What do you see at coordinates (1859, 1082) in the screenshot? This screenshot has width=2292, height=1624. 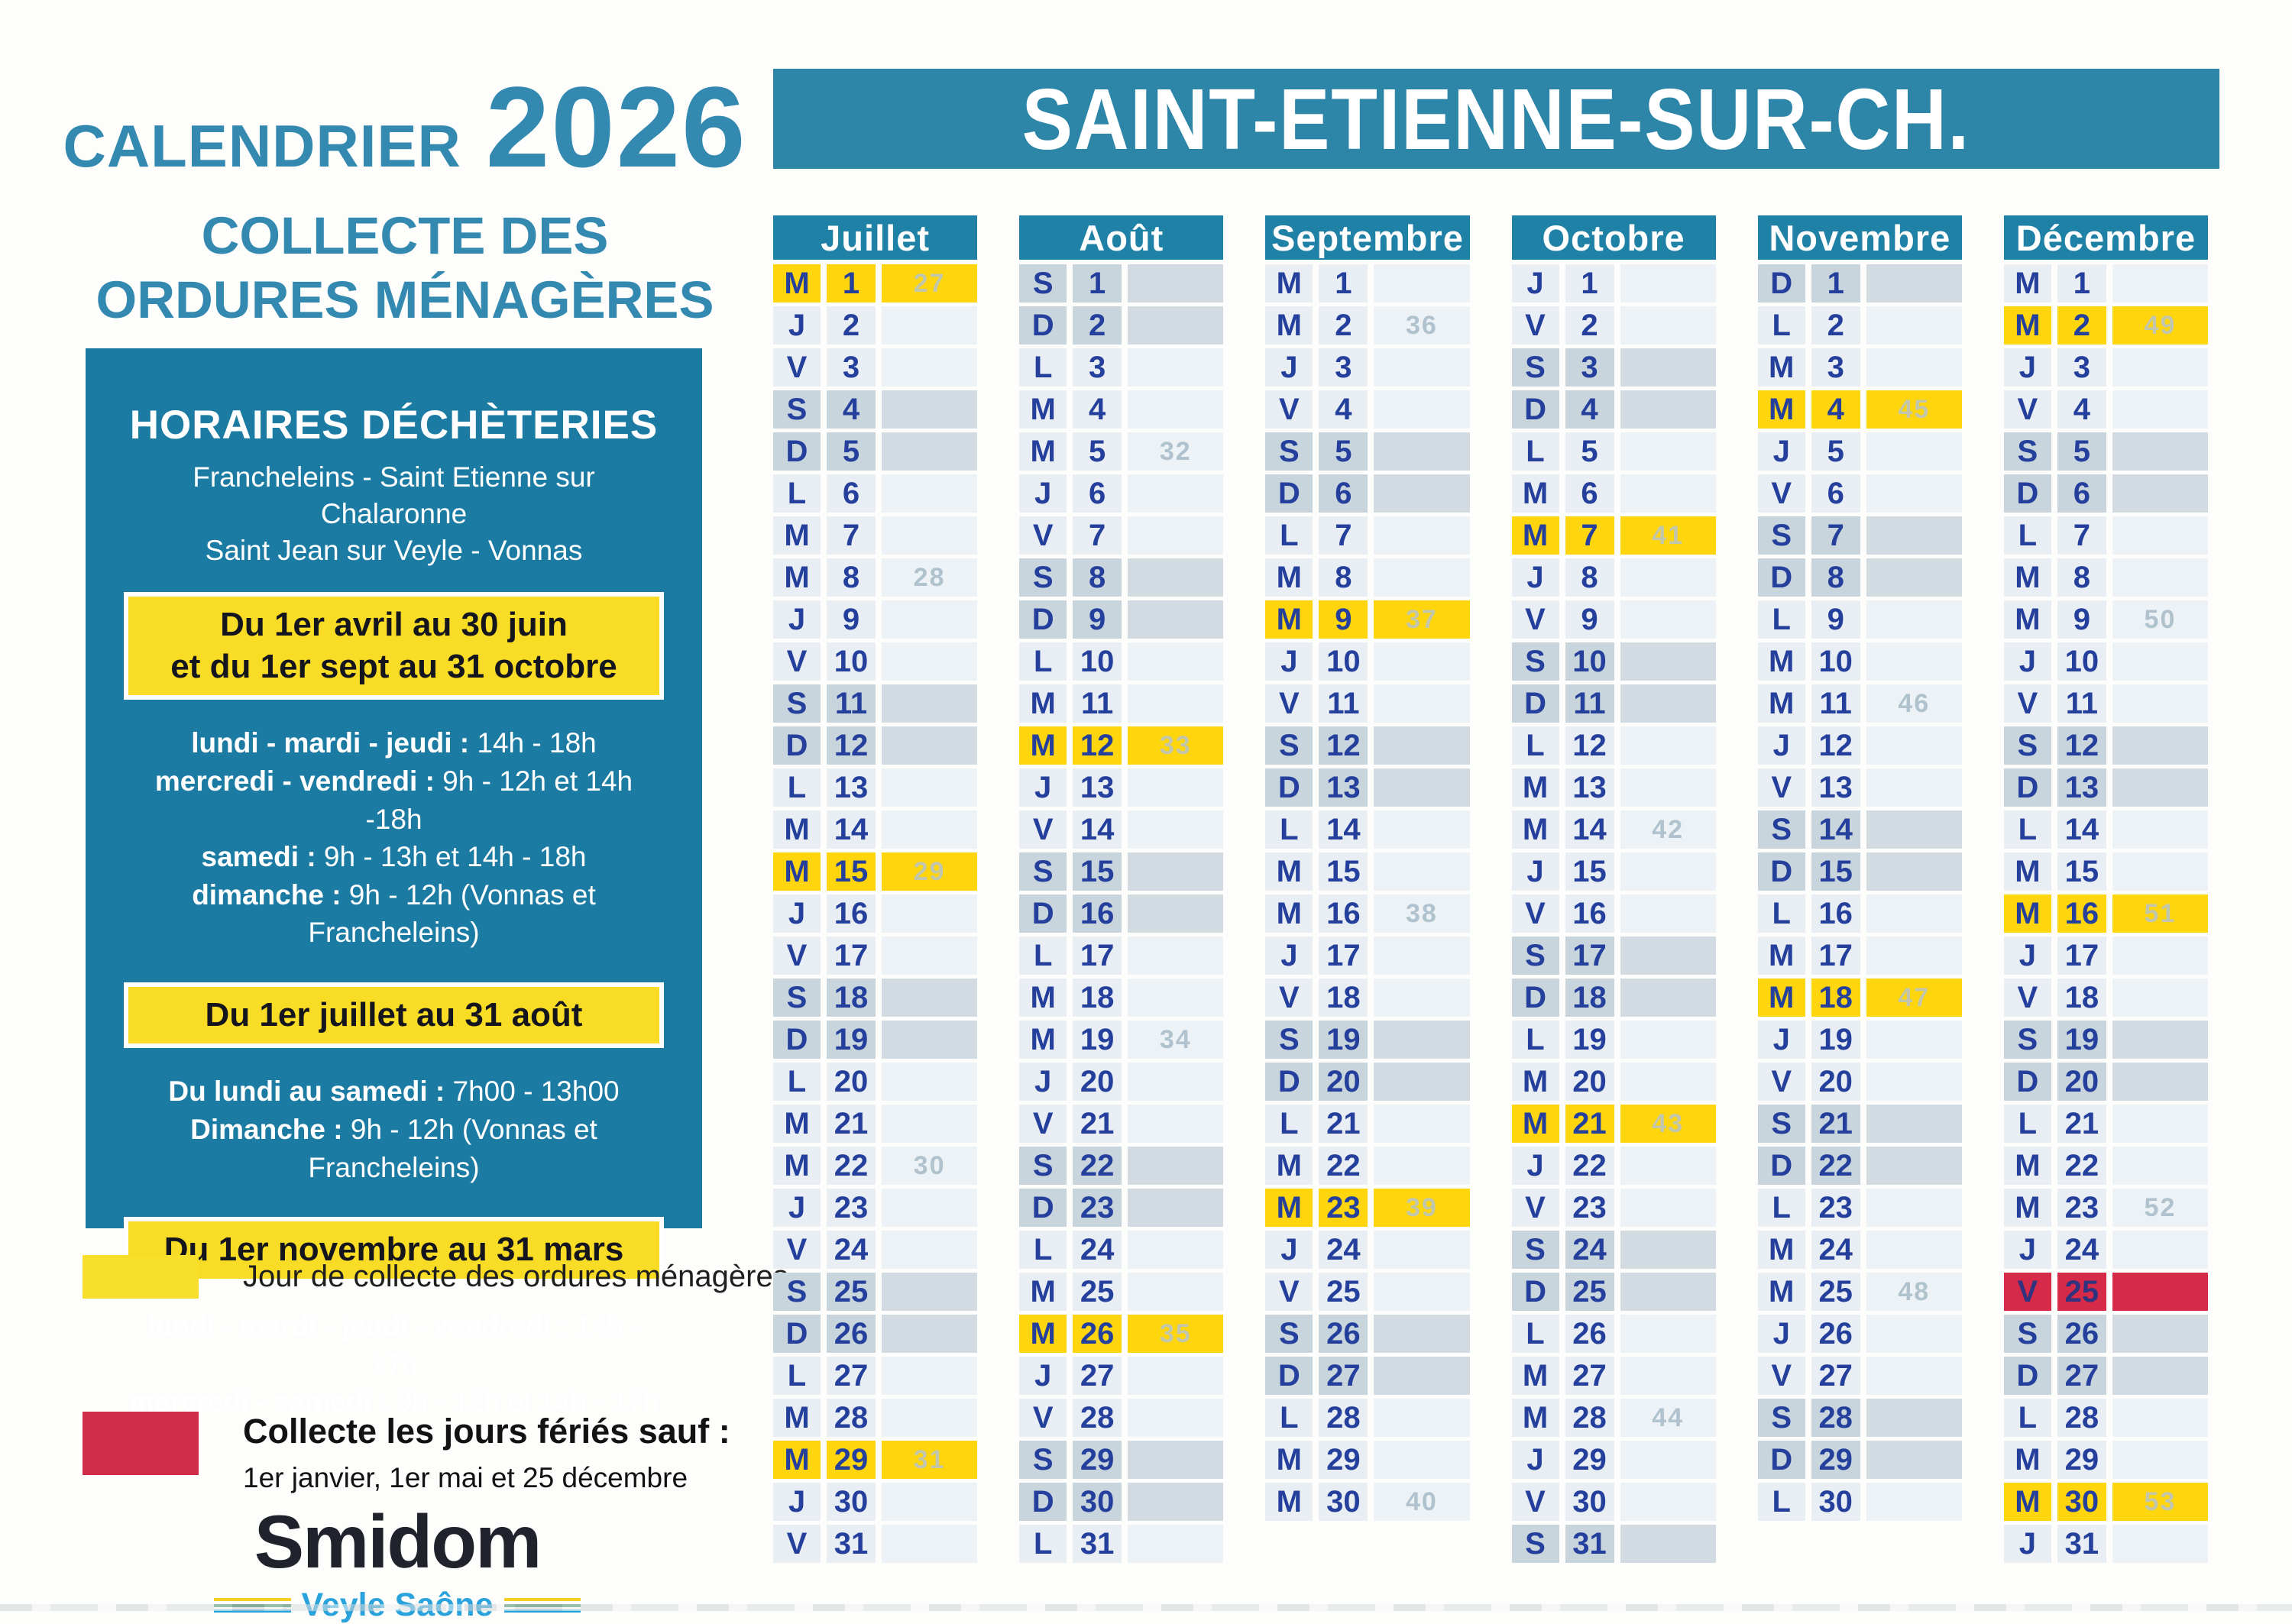 I see `day-row: V 20` at bounding box center [1859, 1082].